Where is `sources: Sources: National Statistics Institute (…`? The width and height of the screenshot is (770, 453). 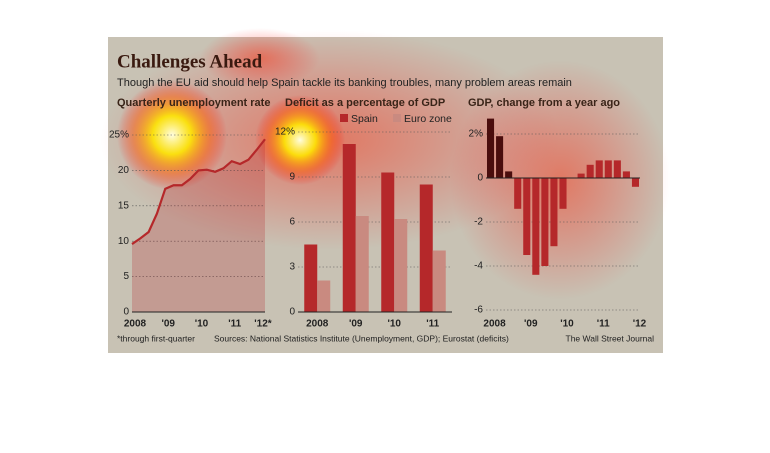 sources: Sources: National Statistics Institute (… is located at coordinates (361, 338).